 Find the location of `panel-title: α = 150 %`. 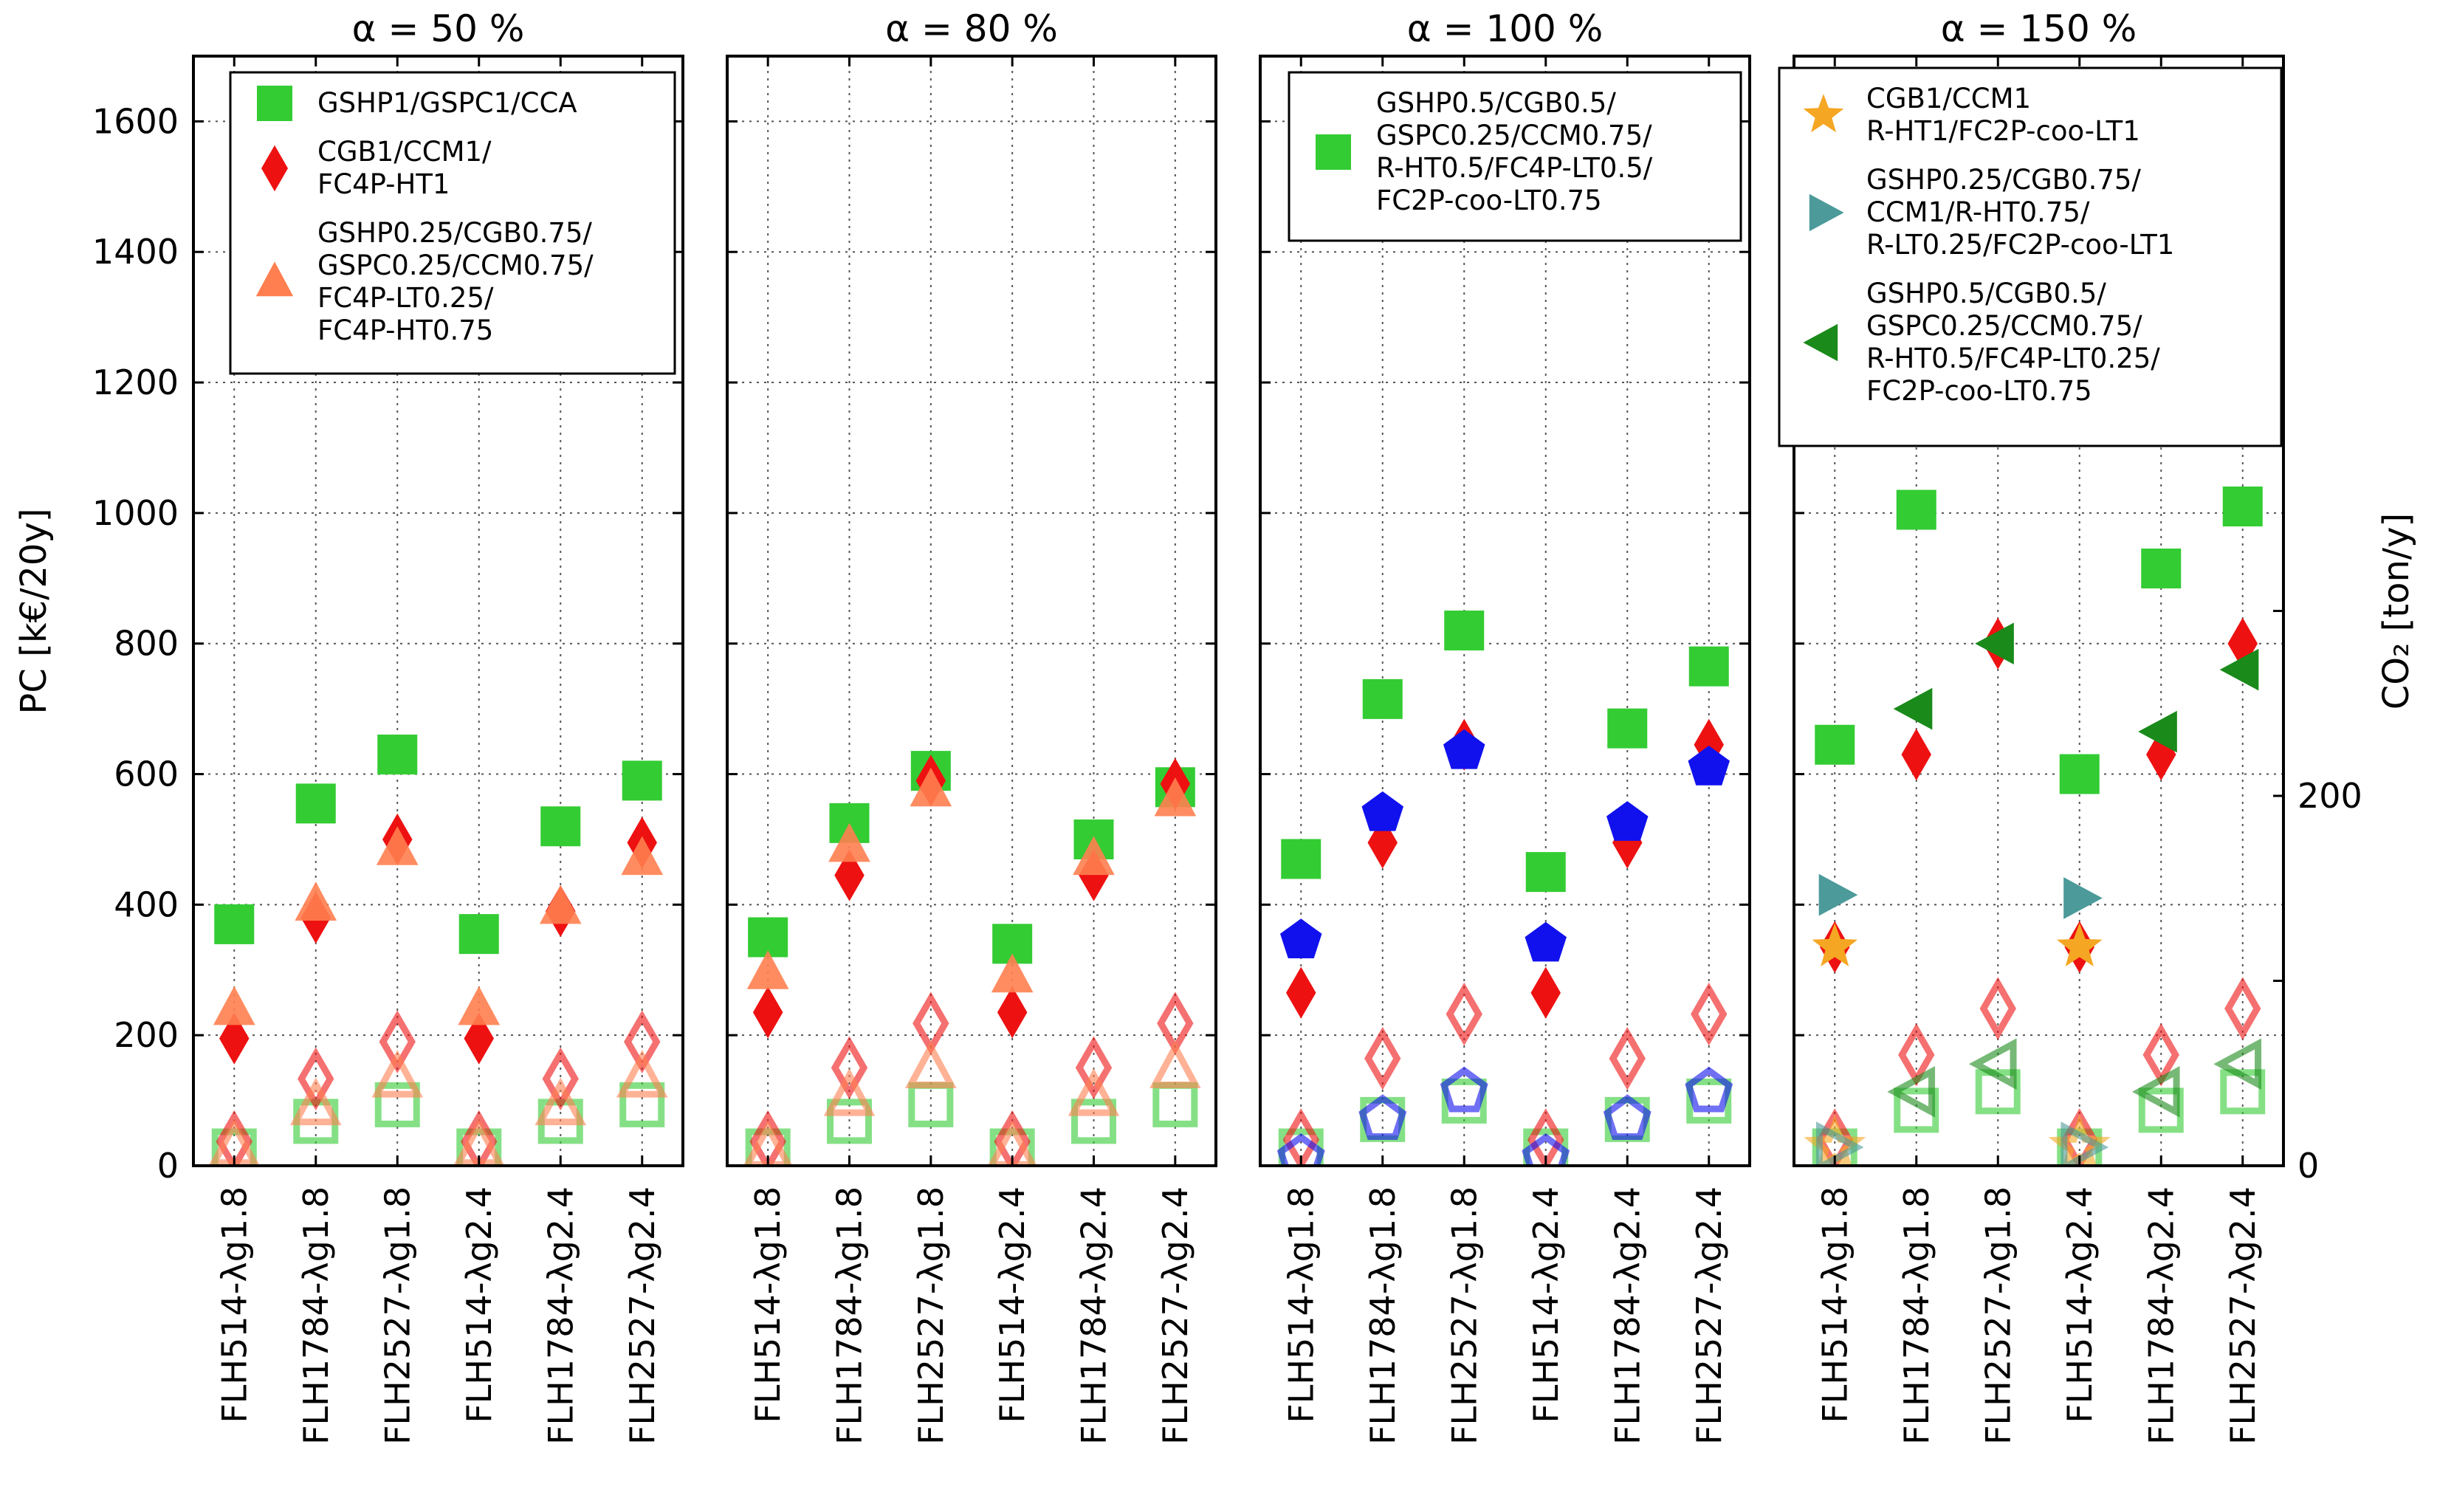

panel-title: α = 150 % is located at coordinates (2039, 28).